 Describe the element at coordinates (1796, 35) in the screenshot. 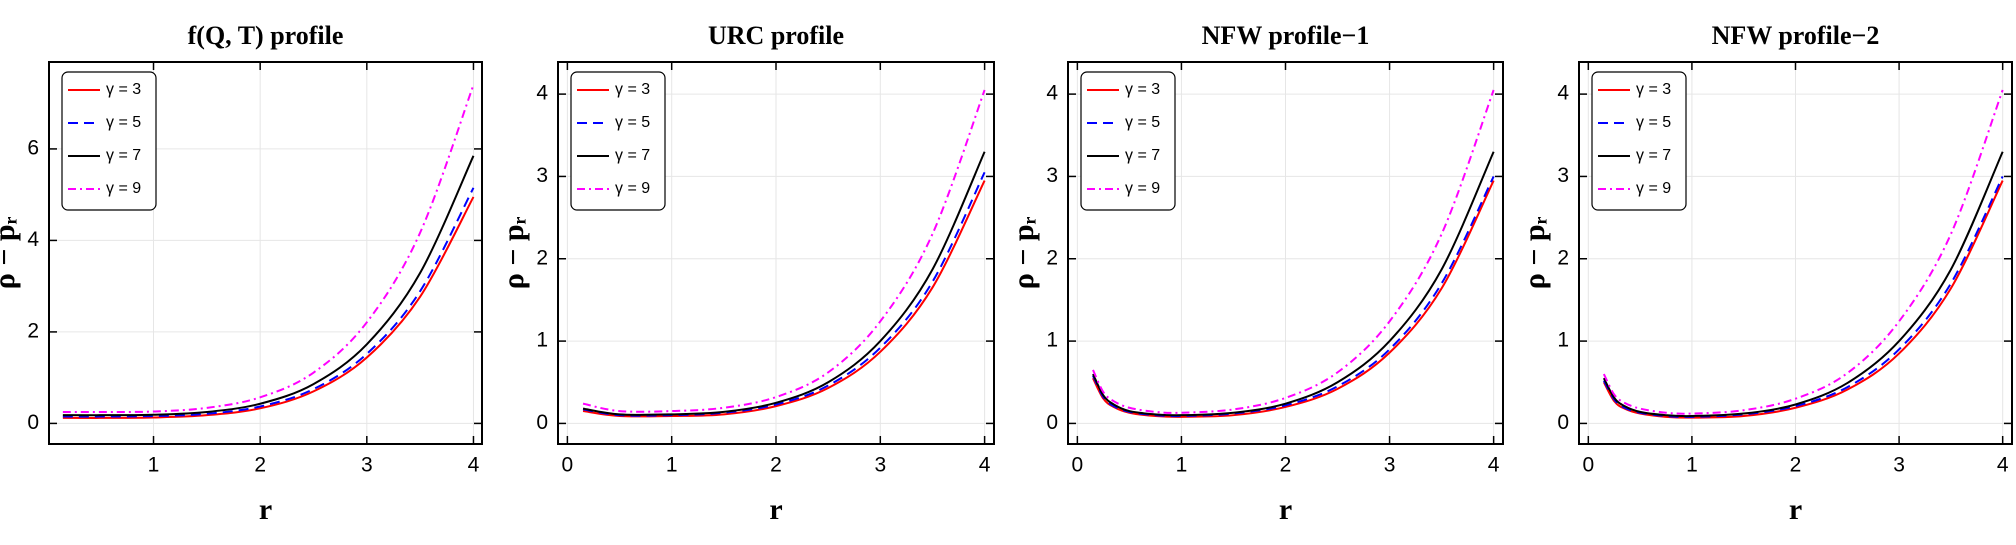

I see `chart-title: NFW profile−2` at that location.